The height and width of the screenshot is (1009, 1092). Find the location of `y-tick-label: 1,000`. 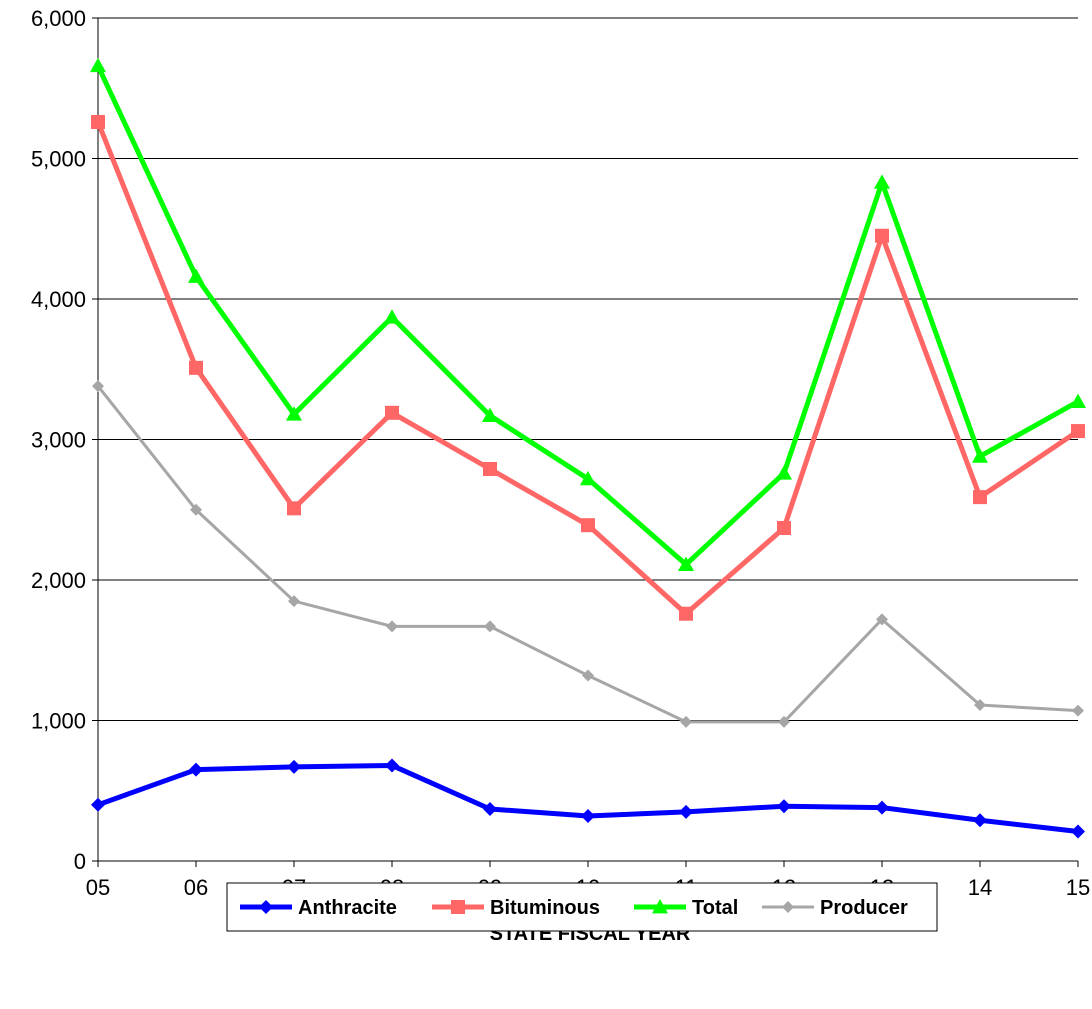

y-tick-label: 1,000 is located at coordinates (58, 721).